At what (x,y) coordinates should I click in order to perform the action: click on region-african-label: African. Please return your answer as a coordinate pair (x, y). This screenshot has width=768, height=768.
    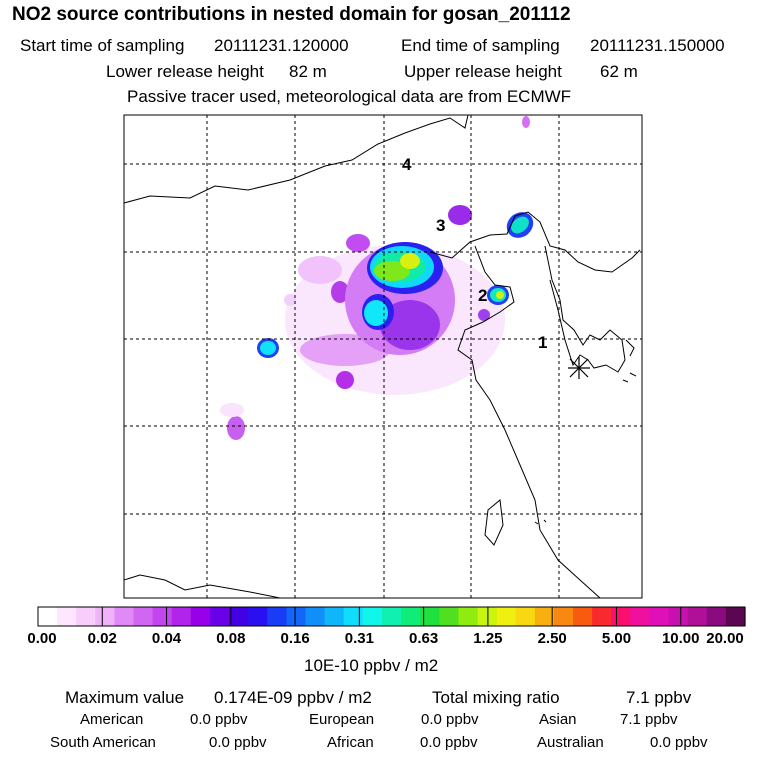
    Looking at the image, I should click on (350, 742).